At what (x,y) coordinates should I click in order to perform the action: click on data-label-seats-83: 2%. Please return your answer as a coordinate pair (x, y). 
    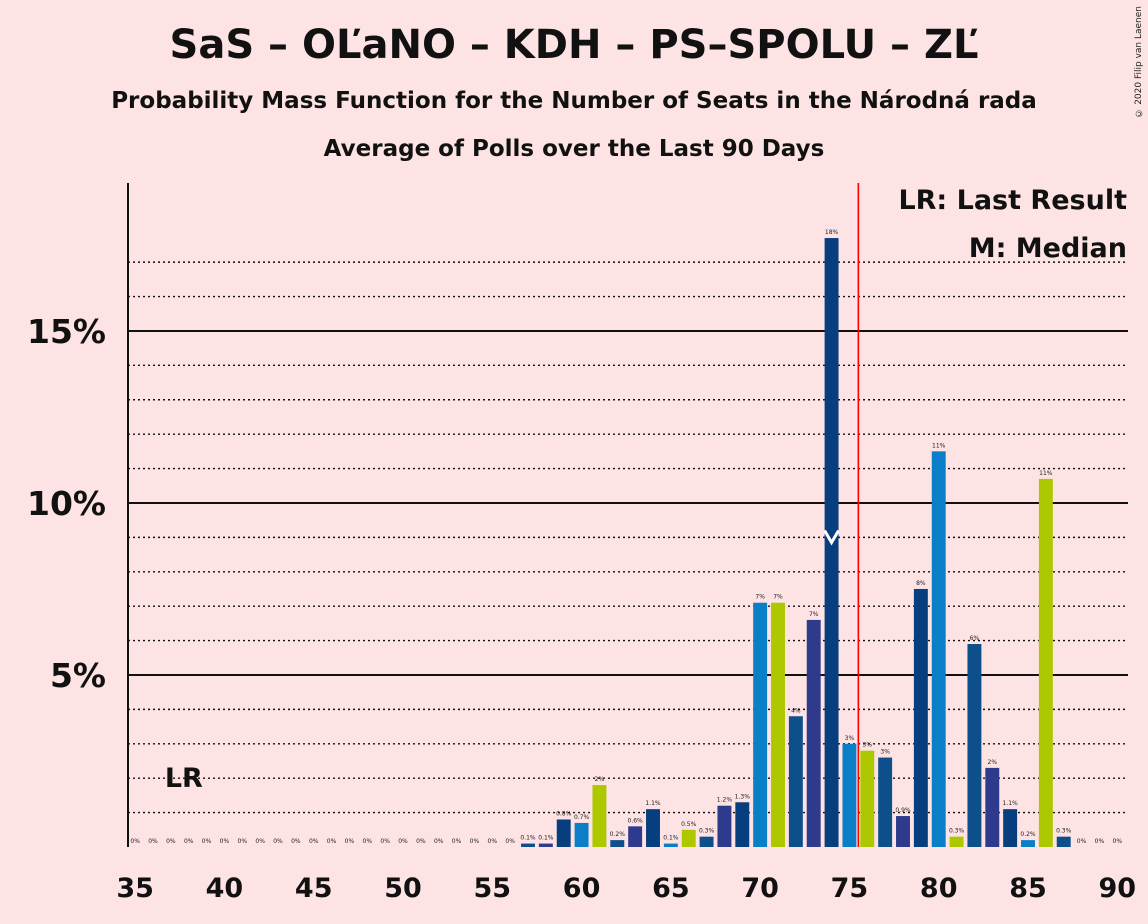
    Looking at the image, I should click on (993, 762).